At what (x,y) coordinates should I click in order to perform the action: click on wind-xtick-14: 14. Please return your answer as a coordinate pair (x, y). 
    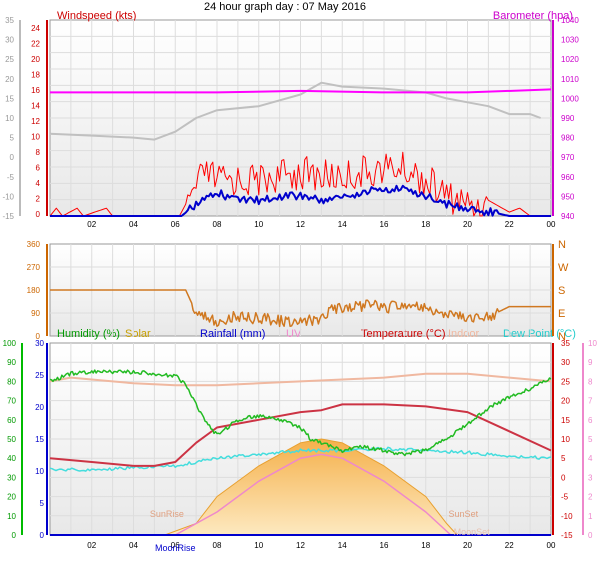
    Looking at the image, I should click on (342, 224).